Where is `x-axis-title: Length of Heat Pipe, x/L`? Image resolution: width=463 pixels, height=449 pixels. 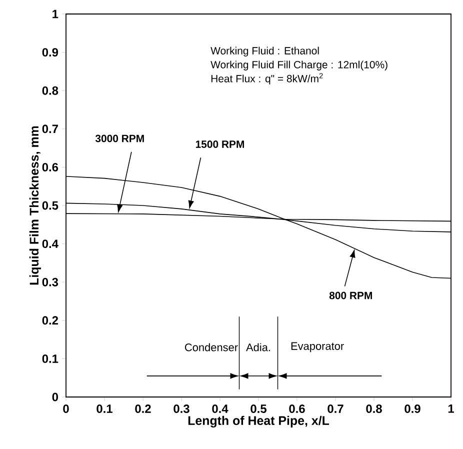
x-axis-title: Length of Heat Pipe, x/L is located at coordinates (259, 422).